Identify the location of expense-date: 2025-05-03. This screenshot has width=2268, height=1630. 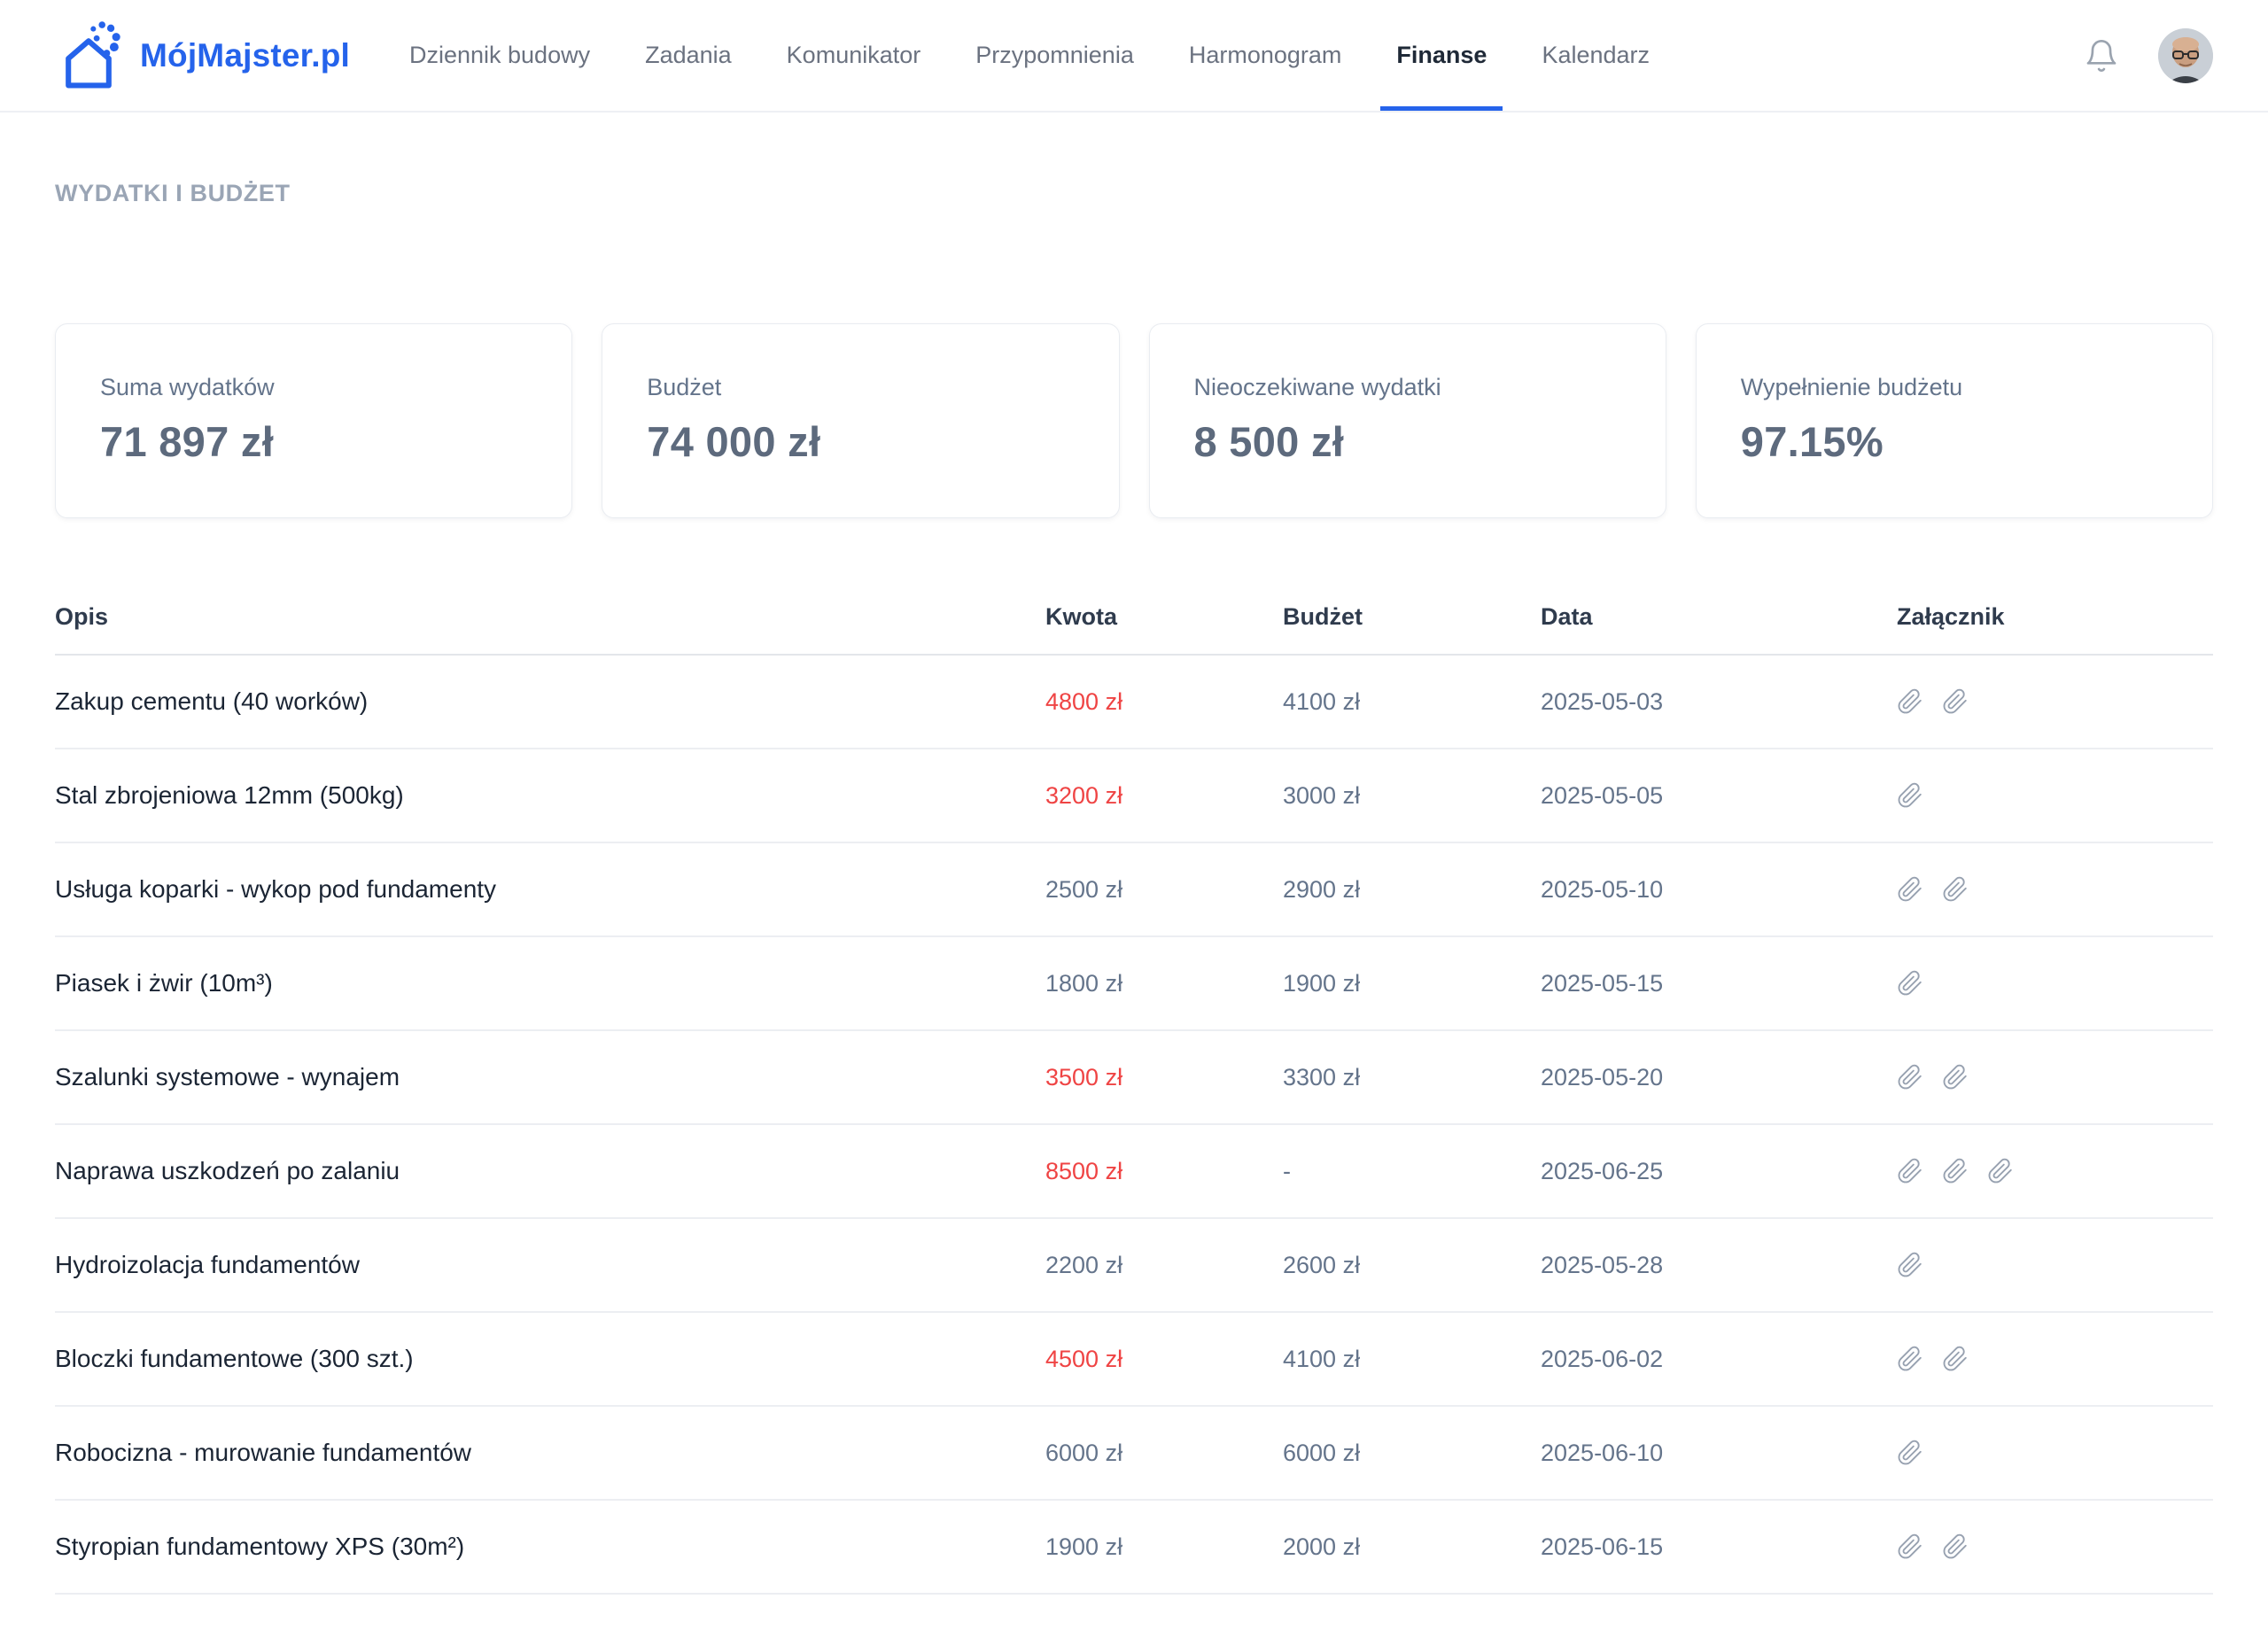
(1602, 701).